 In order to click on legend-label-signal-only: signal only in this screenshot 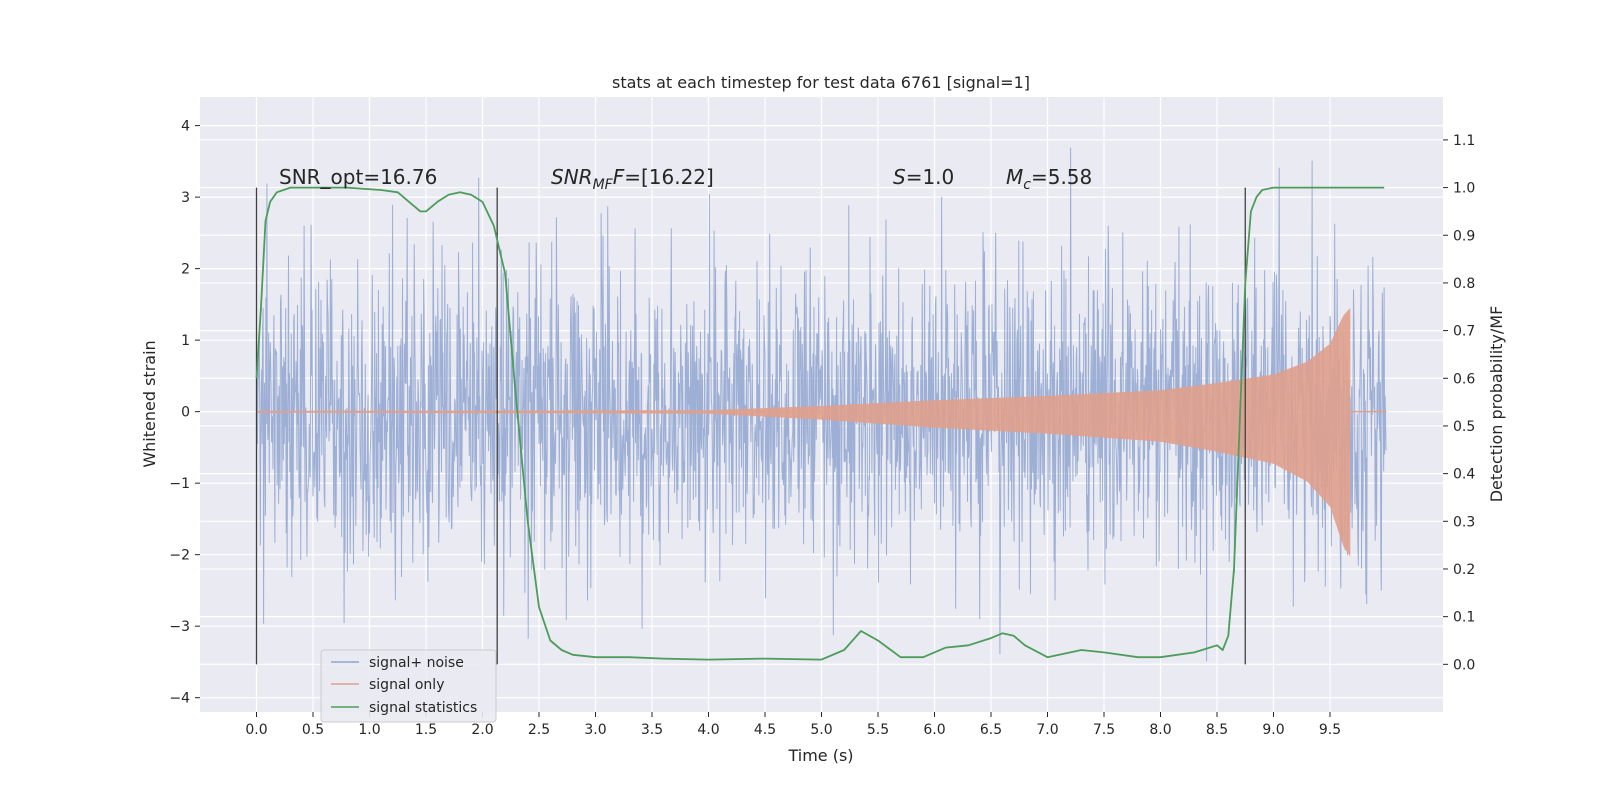, I will do `click(406, 685)`.